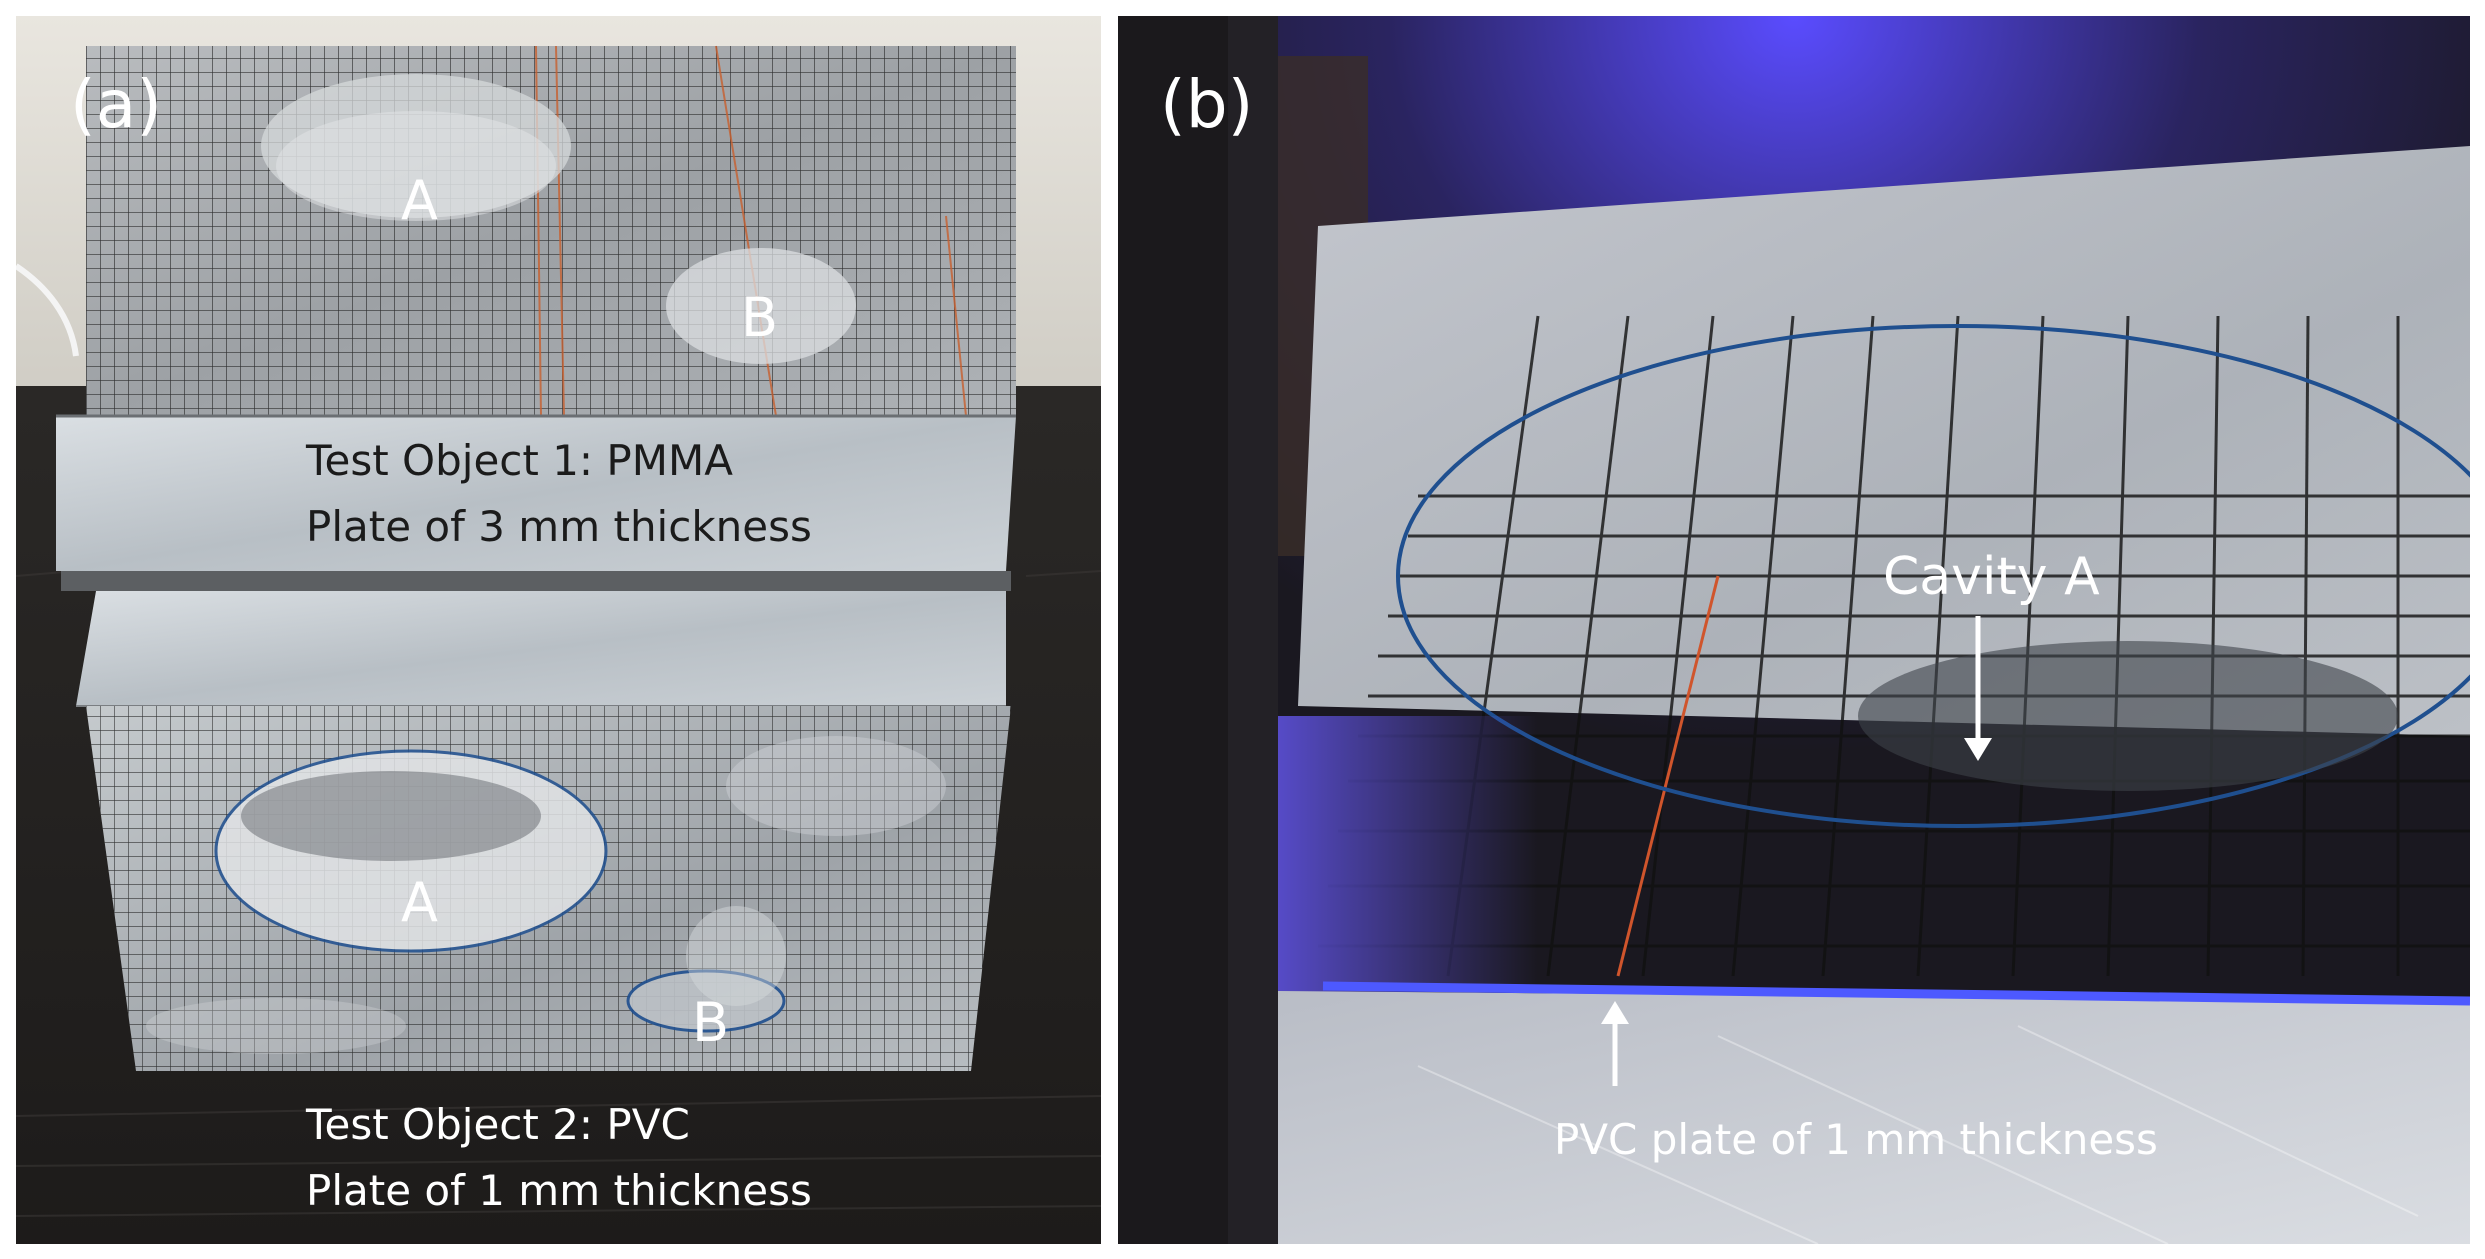 Image resolution: width=2485 pixels, height=1259 pixels. Describe the element at coordinates (419, 902) in the screenshot. I see `pvc-cavity-a-label: A` at that location.